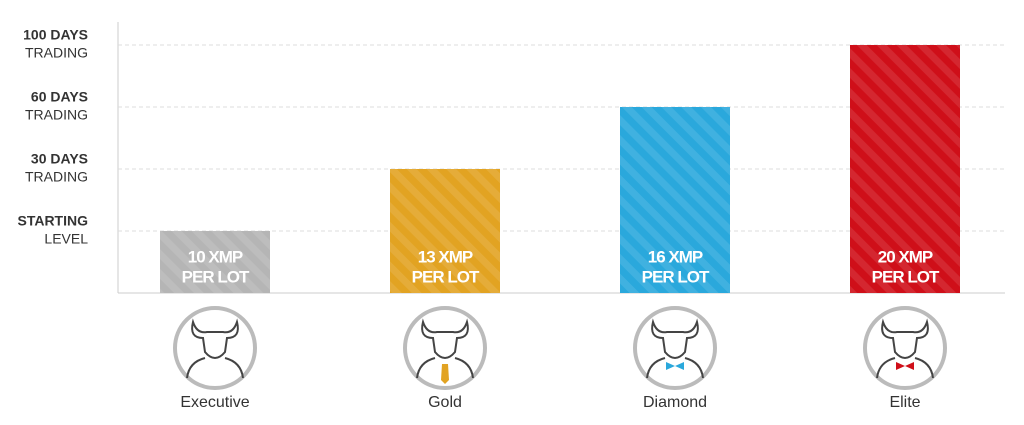 The height and width of the screenshot is (425, 1024). What do you see at coordinates (214, 402) in the screenshot?
I see `x-tick-label: Executive` at bounding box center [214, 402].